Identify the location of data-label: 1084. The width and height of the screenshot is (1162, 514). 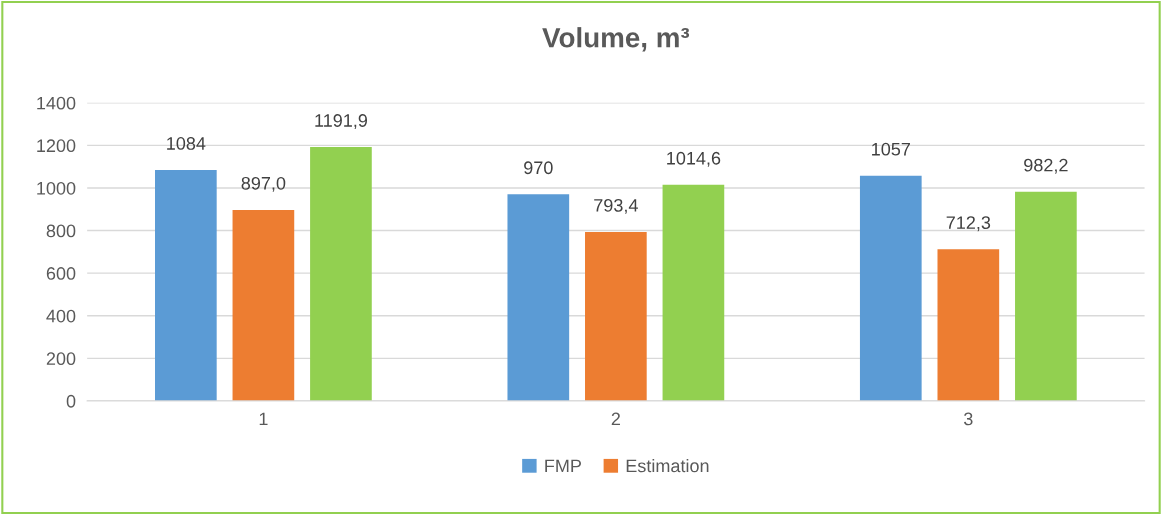
(186, 143).